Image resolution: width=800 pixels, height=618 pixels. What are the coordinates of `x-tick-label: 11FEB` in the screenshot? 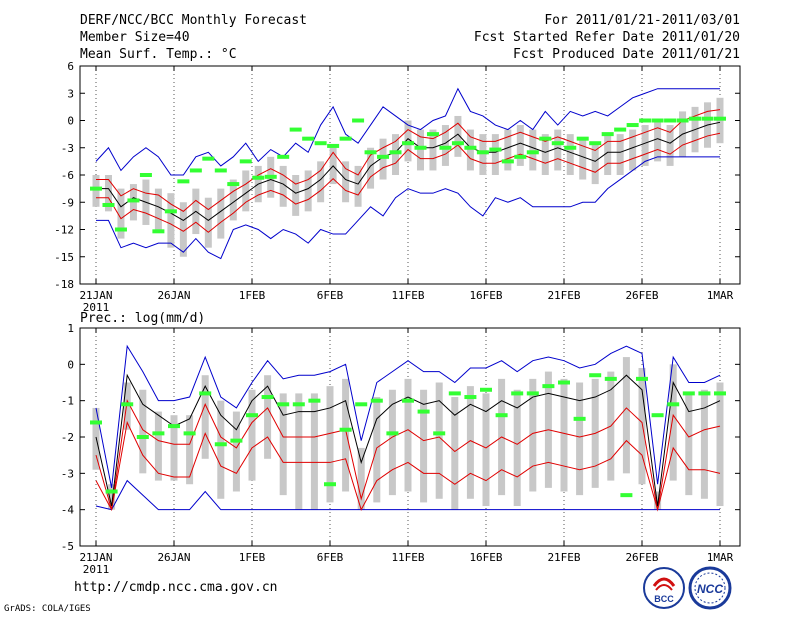 It's located at (407, 557).